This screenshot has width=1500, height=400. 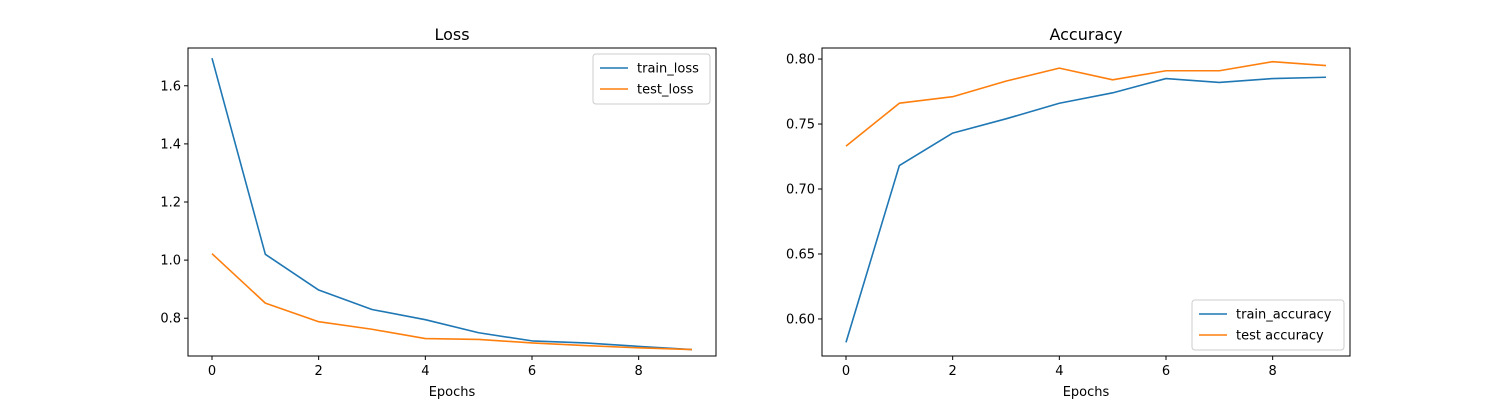 What do you see at coordinates (800, 254) in the screenshot?
I see `accuracy-ytick-label: 0.65` at bounding box center [800, 254].